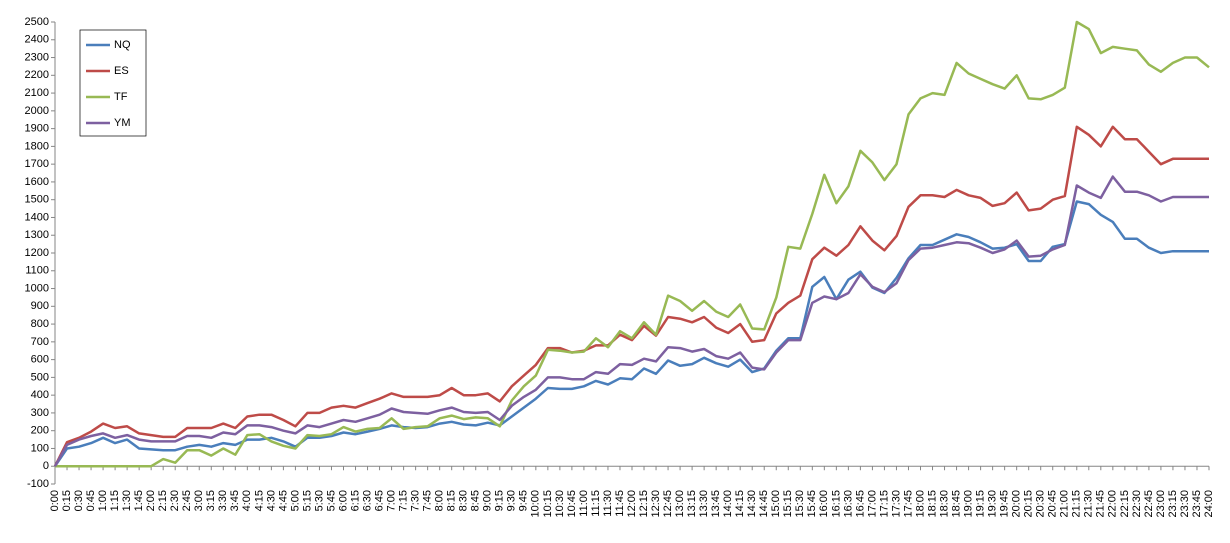 This screenshot has height=543, width=1230. What do you see at coordinates (37, 93) in the screenshot?
I see `y-tick-label: 2100` at bounding box center [37, 93].